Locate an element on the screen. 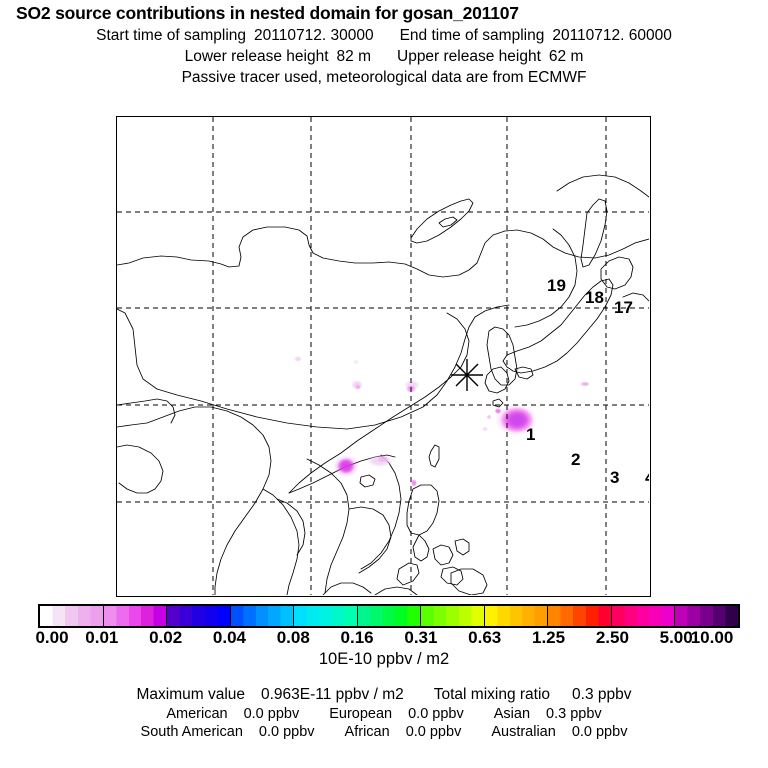 The image size is (768, 768). plume-luzon-north is located at coordinates (414, 483).